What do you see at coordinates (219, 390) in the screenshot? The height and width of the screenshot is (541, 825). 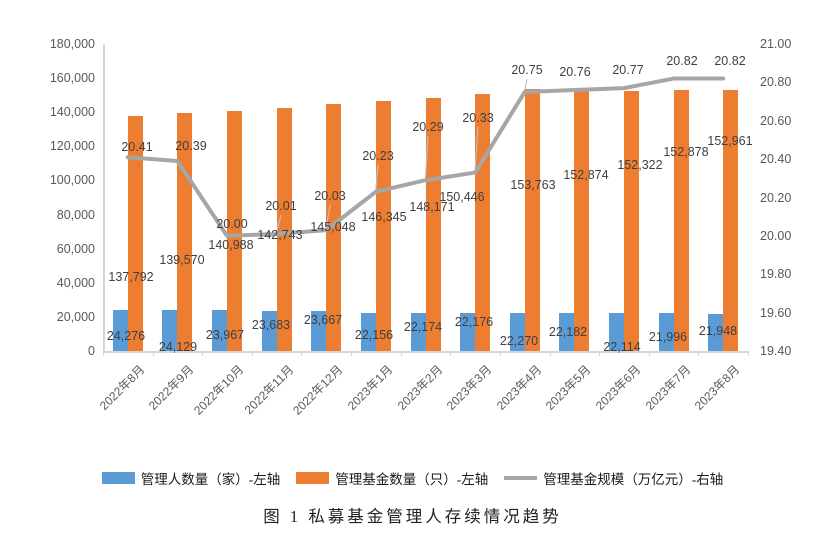 I see `x-axis-category-label: 2022年10月` at bounding box center [219, 390].